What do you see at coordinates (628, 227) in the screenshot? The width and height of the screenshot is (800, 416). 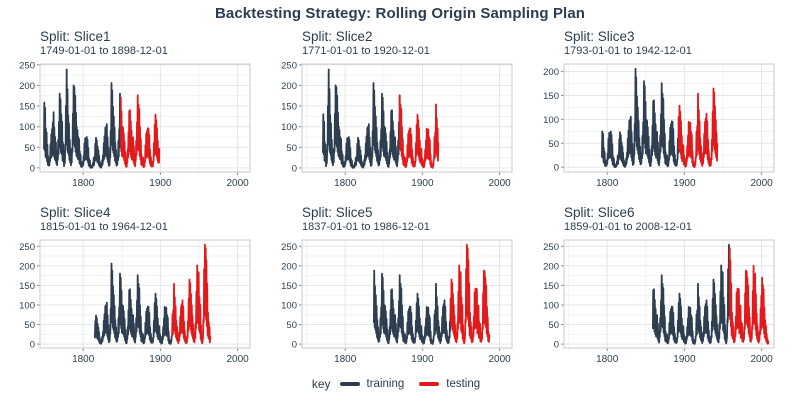 I see `facet-subtitle: 1859-01-01 to 2008-12-01` at bounding box center [628, 227].